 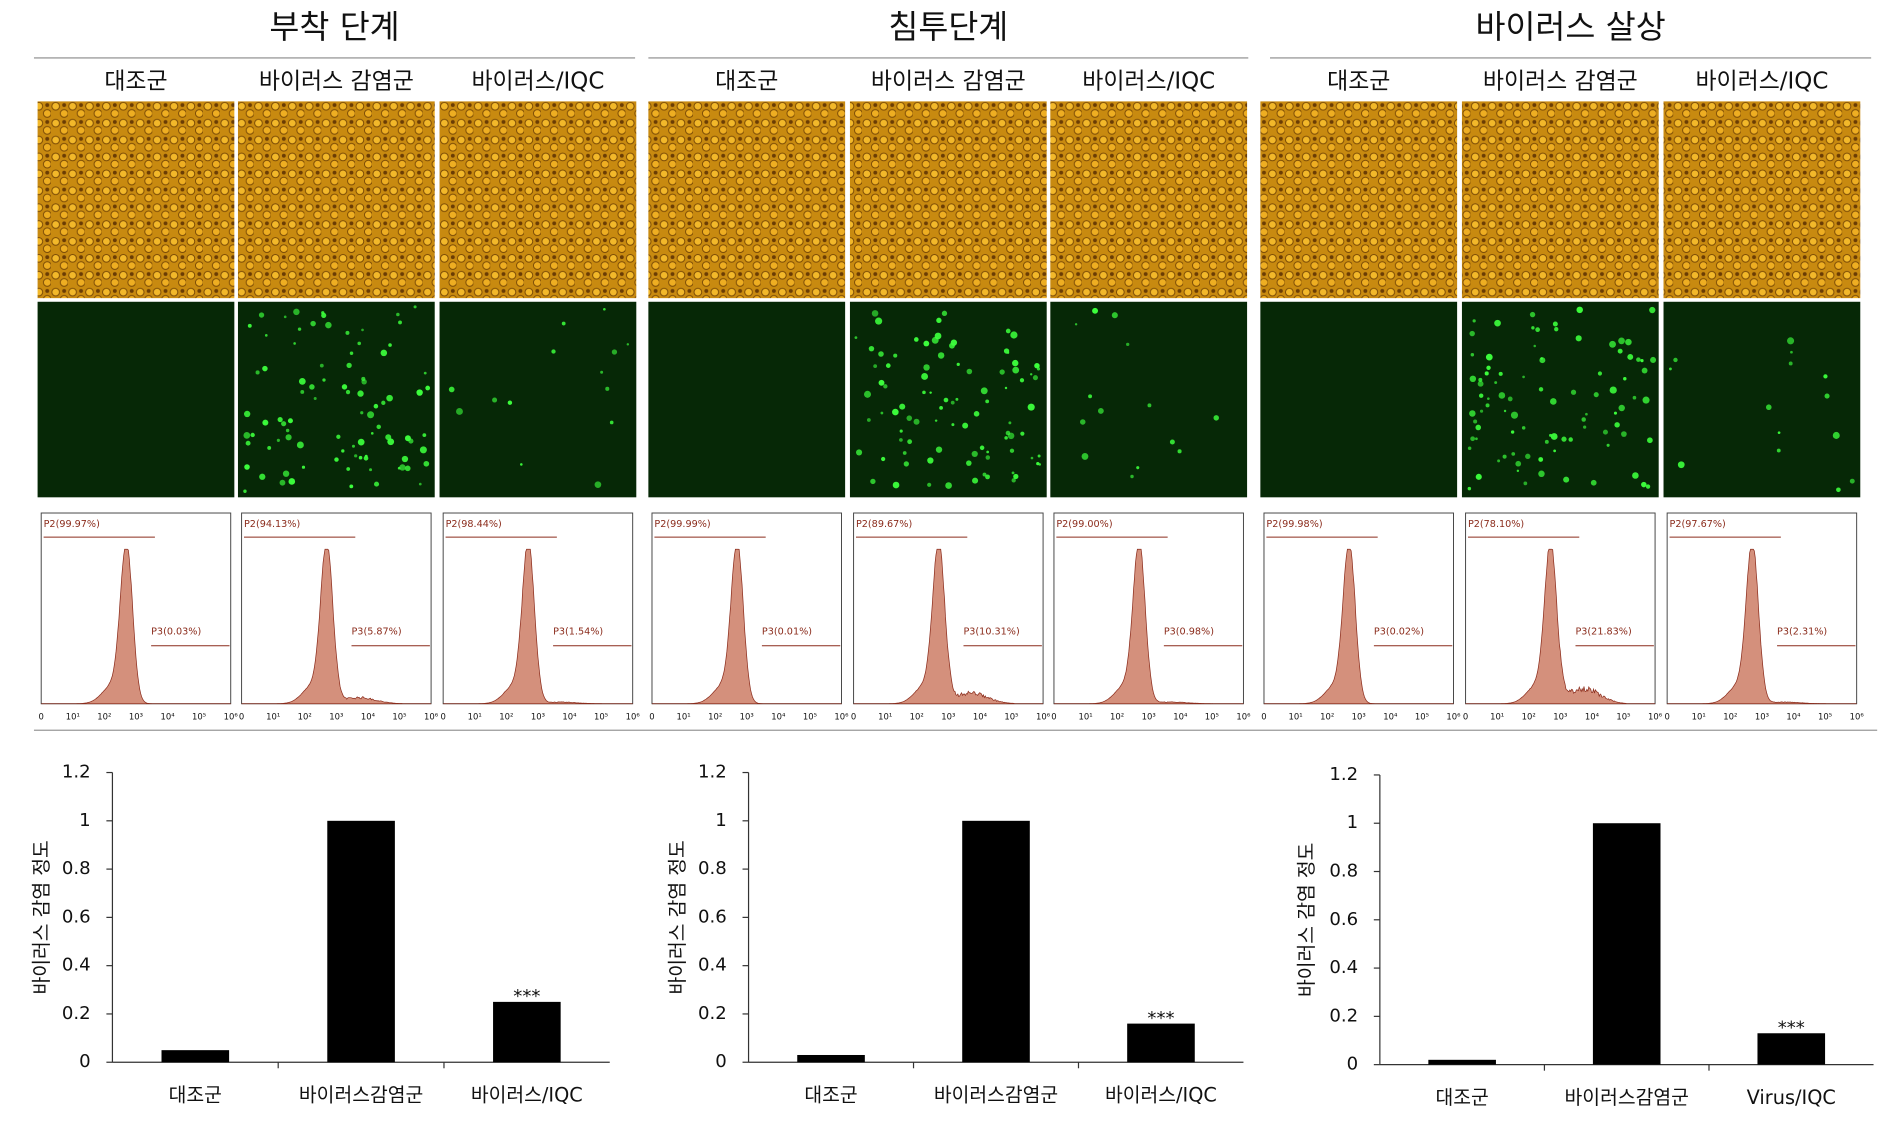 I want to click on gate-p3-label: P3(0.02%), so click(x=1399, y=631).